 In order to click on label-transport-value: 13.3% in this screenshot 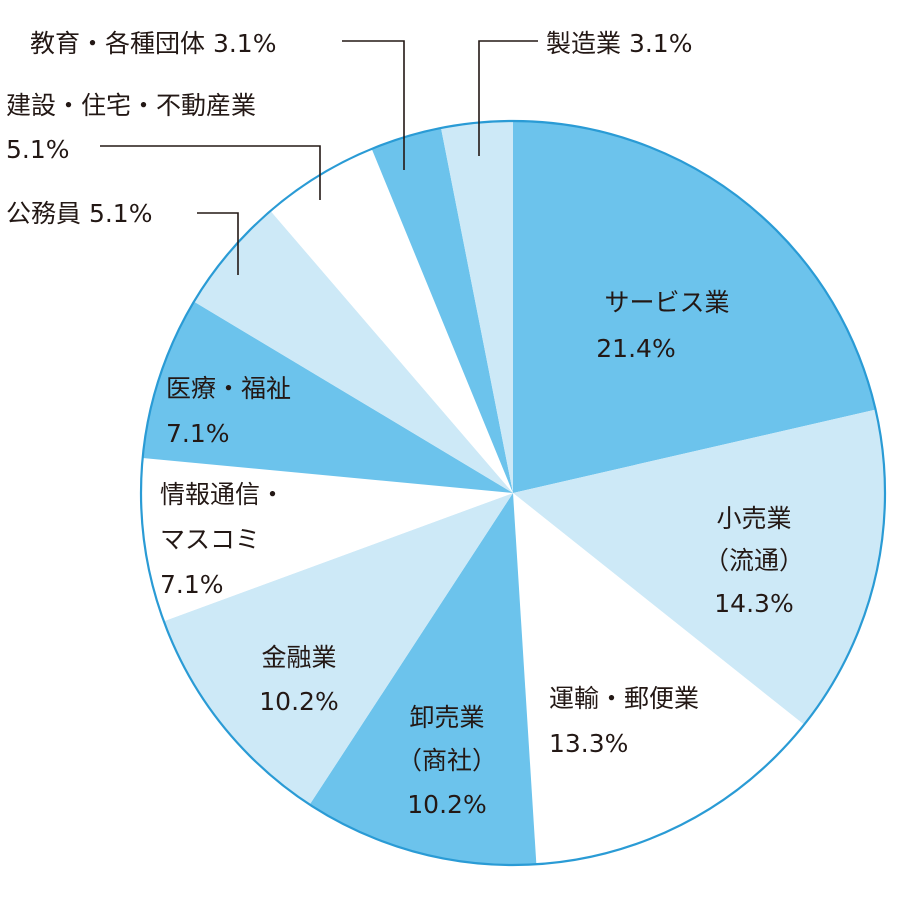, I will do `click(588, 743)`.